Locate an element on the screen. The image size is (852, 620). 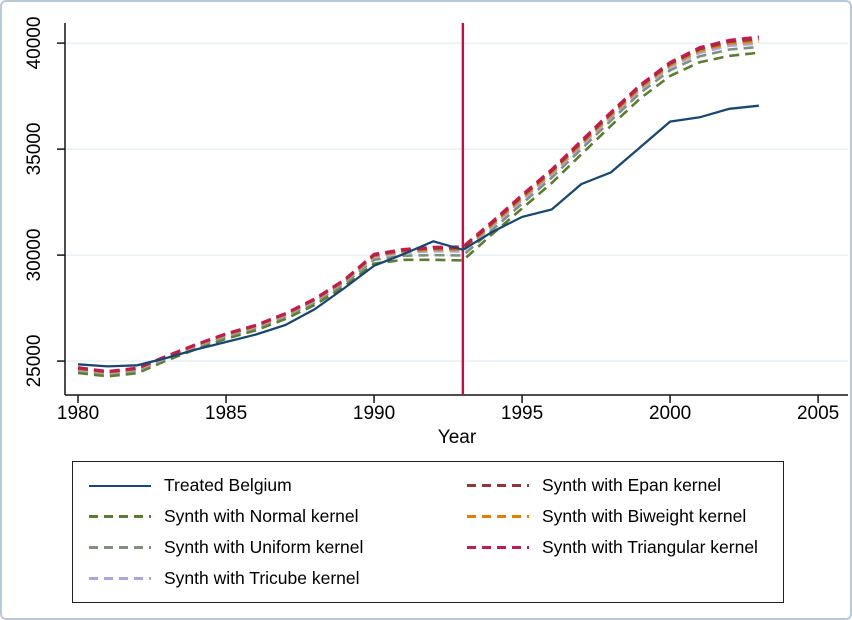
y-tick-label: 35000 is located at coordinates (34, 149).